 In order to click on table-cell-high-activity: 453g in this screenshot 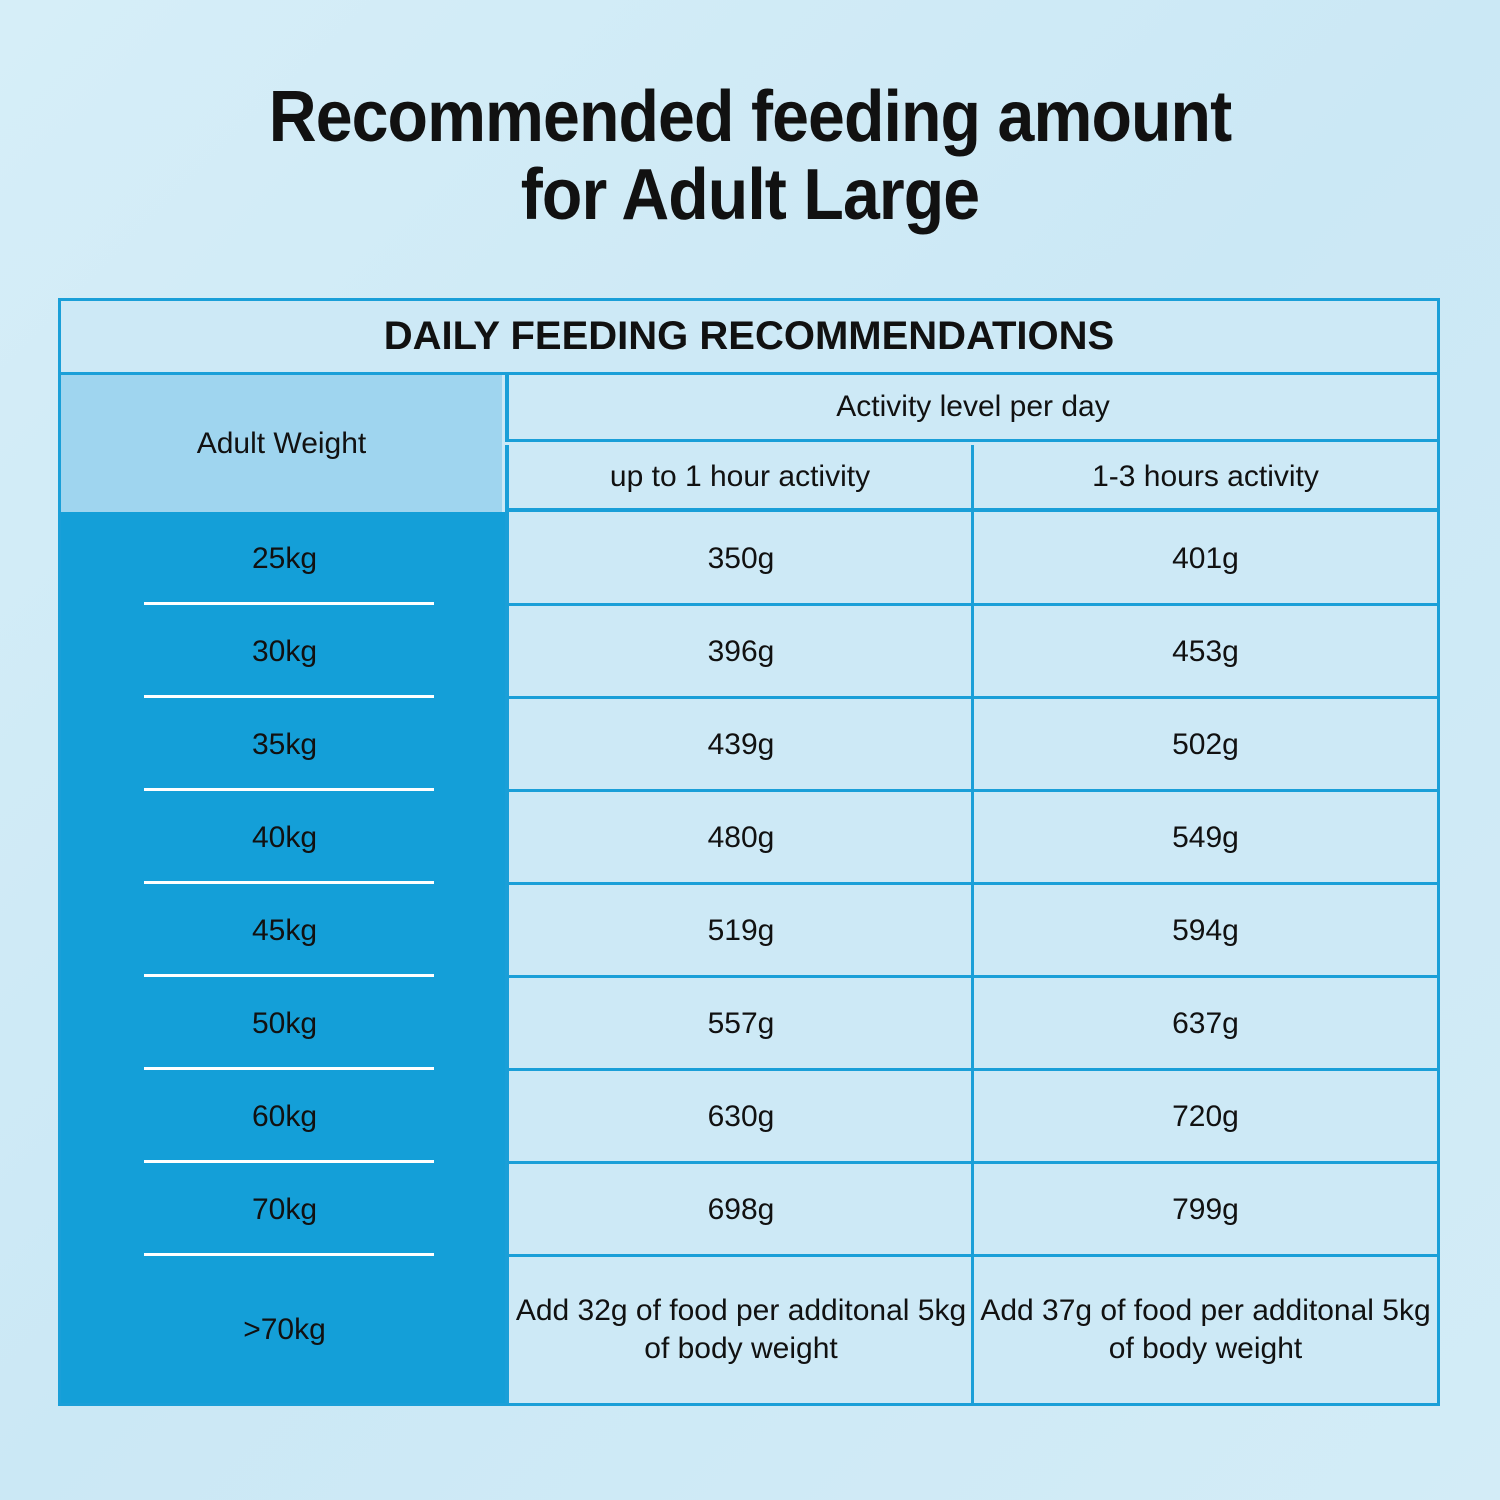, I will do `click(1205, 651)`.